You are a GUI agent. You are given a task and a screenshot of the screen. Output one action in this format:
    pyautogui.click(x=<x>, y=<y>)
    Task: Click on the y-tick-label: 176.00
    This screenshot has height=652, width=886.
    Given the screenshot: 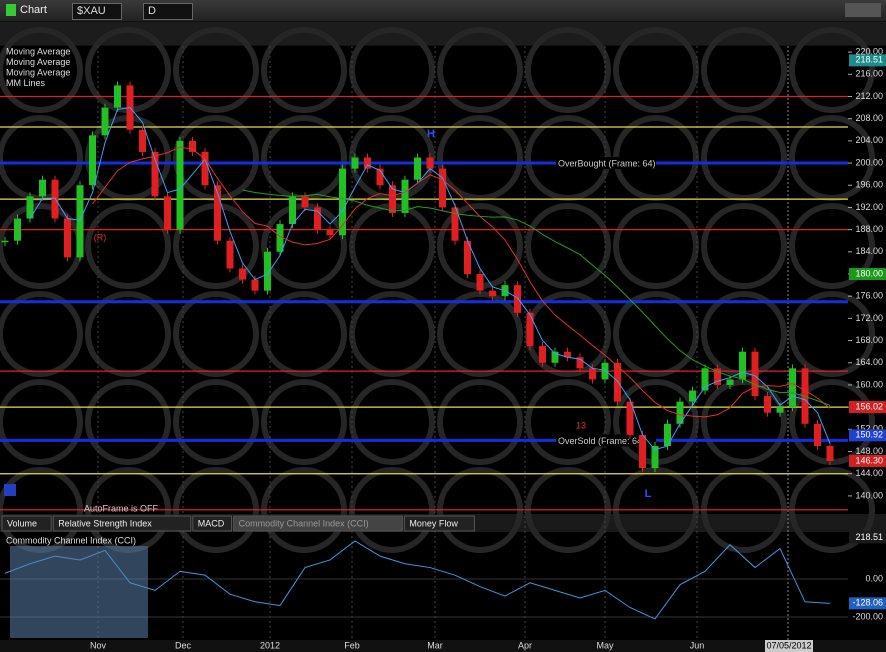 What is the action you would take?
    pyautogui.click(x=869, y=296)
    